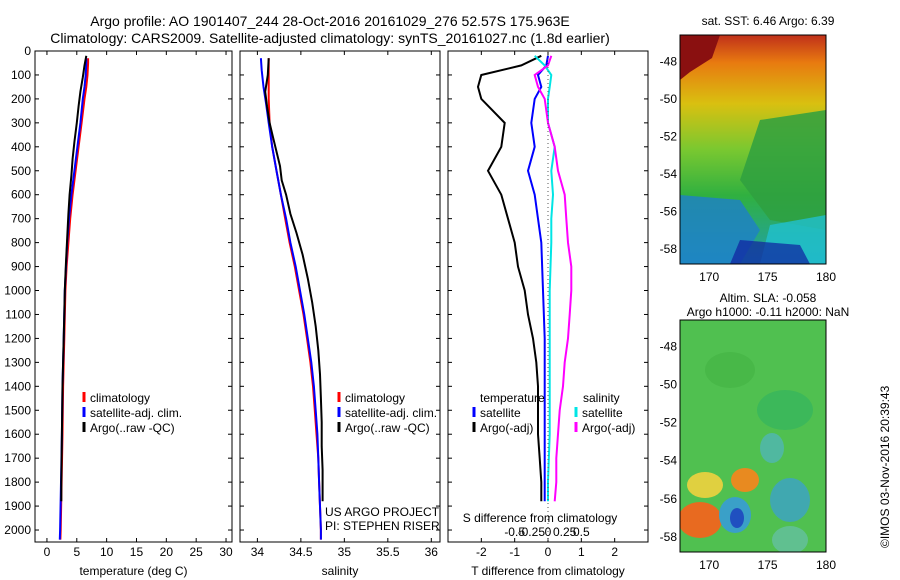 The height and width of the screenshot is (580, 900). What do you see at coordinates (768, 312) in the screenshot?
I see `sla_map-subtitle: Argo h1000: -0.11 h2000: NaN` at bounding box center [768, 312].